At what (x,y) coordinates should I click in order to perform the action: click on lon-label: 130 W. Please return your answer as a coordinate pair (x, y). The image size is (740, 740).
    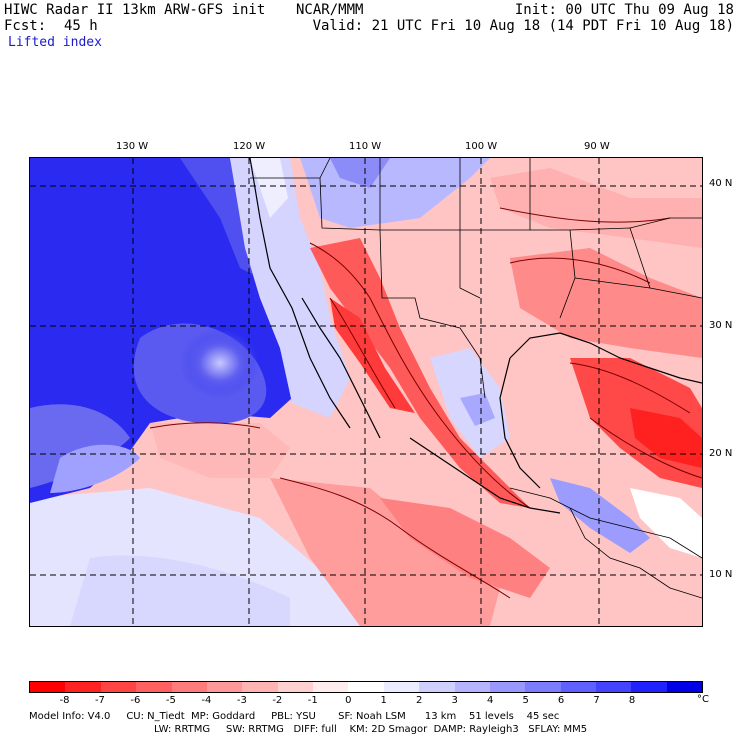
    Looking at the image, I should click on (132, 146).